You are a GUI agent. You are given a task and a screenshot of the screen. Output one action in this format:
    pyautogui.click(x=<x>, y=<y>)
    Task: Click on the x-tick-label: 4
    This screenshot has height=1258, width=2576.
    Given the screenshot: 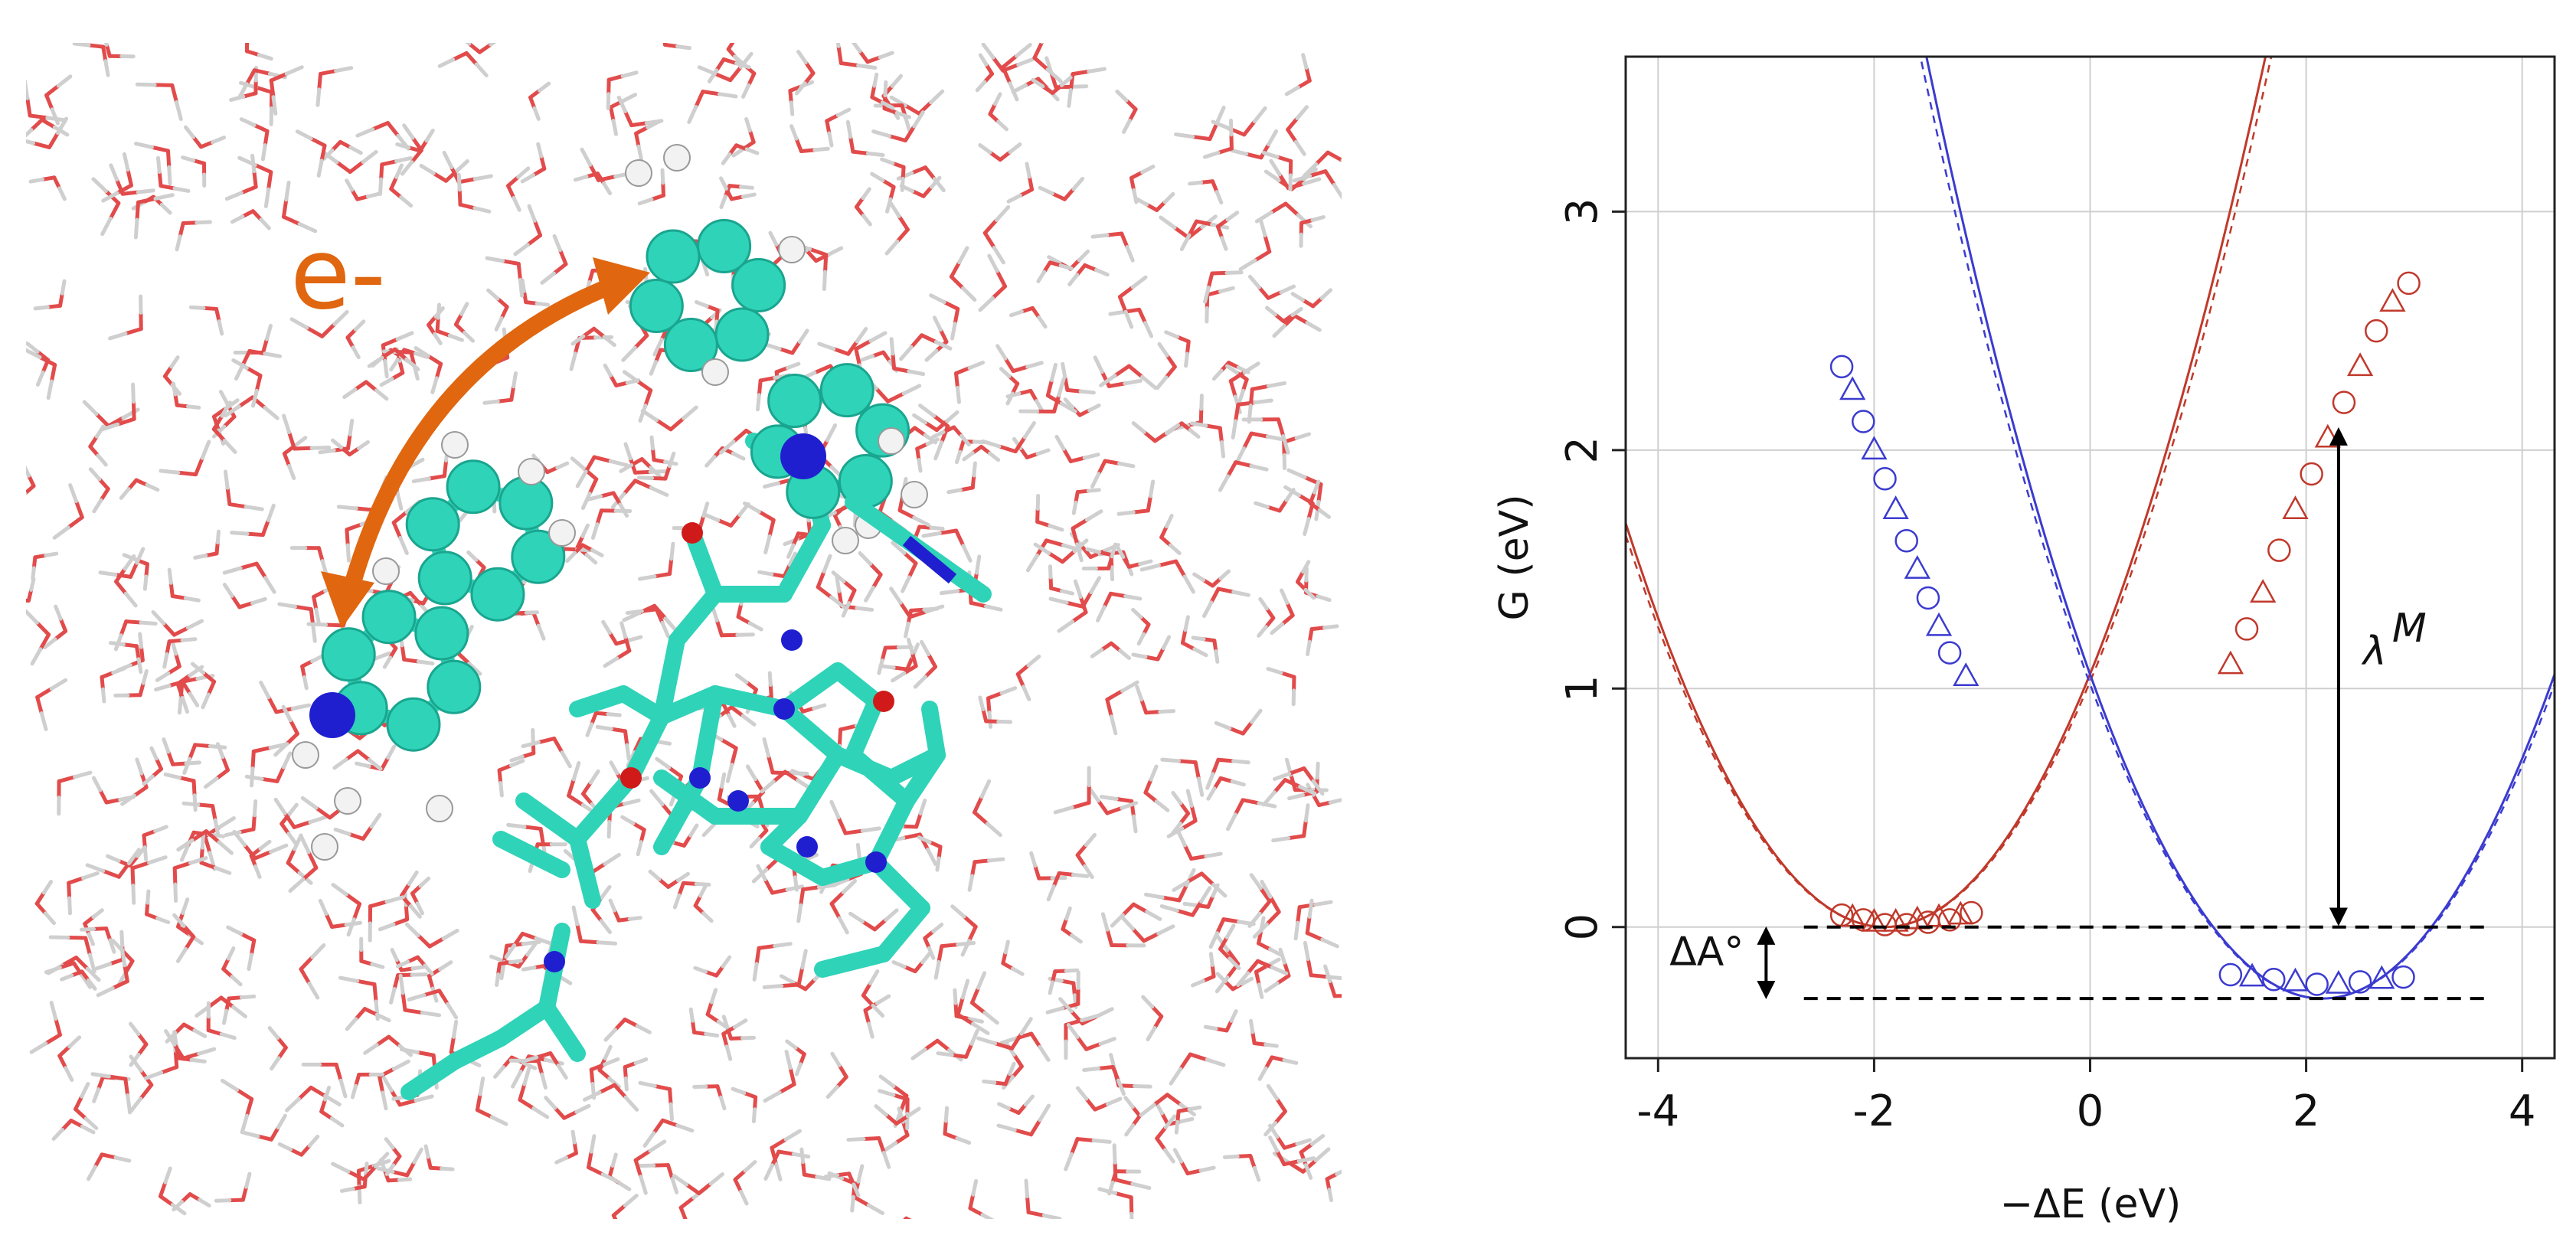 What is the action you would take?
    pyautogui.click(x=2522, y=1111)
    